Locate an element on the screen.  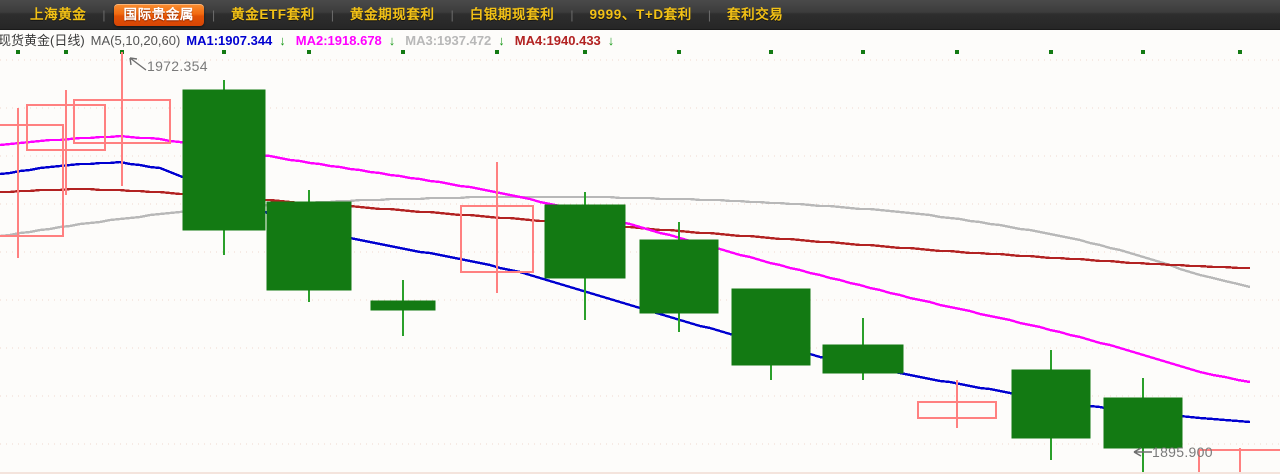
legend-ma4-value: MA4:1940.433 is located at coordinates (557, 40).